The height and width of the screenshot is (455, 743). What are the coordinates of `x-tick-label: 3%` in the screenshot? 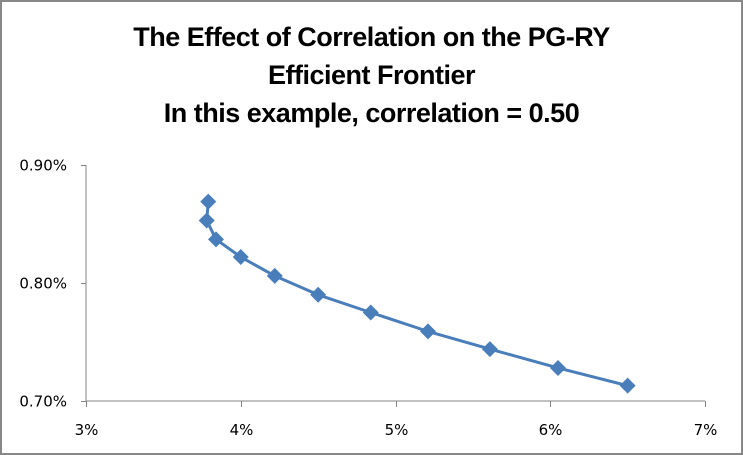 It's located at (87, 430).